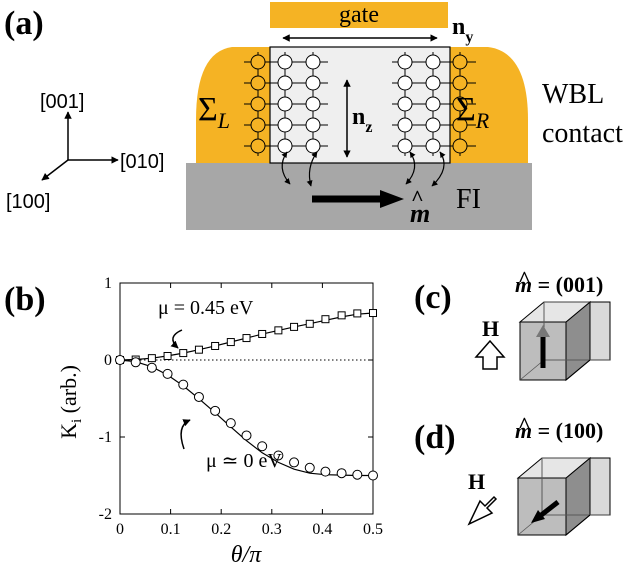 Image resolution: width=644 pixels, height=572 pixels. I want to click on axis-001-label: [001], so click(62, 102).